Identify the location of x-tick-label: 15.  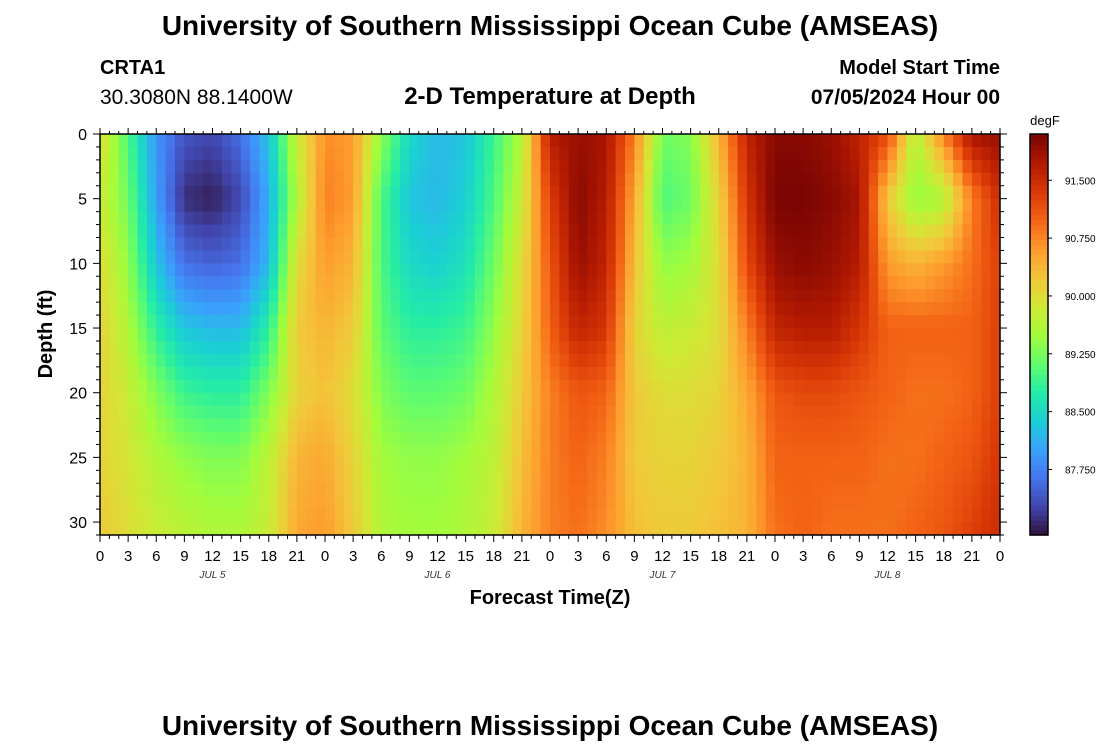
(690, 556).